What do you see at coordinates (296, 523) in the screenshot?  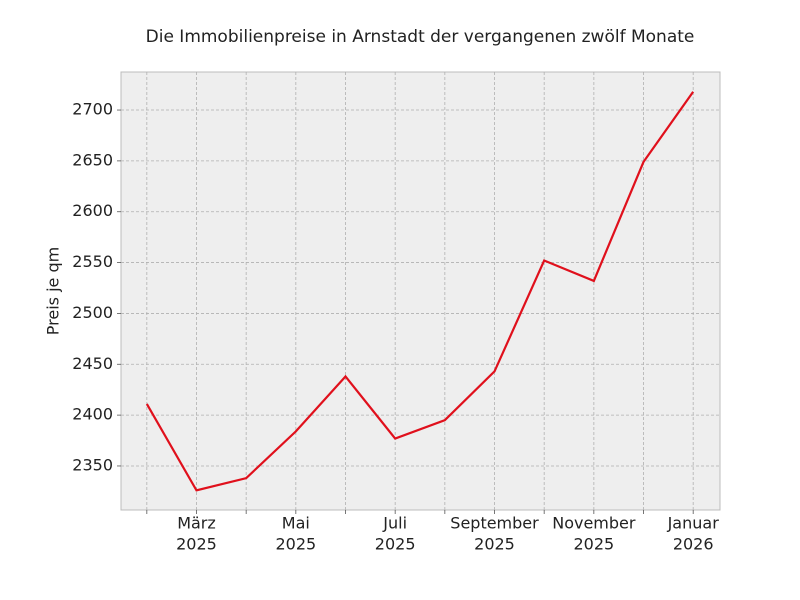 I see `x-tick-label: Mai` at bounding box center [296, 523].